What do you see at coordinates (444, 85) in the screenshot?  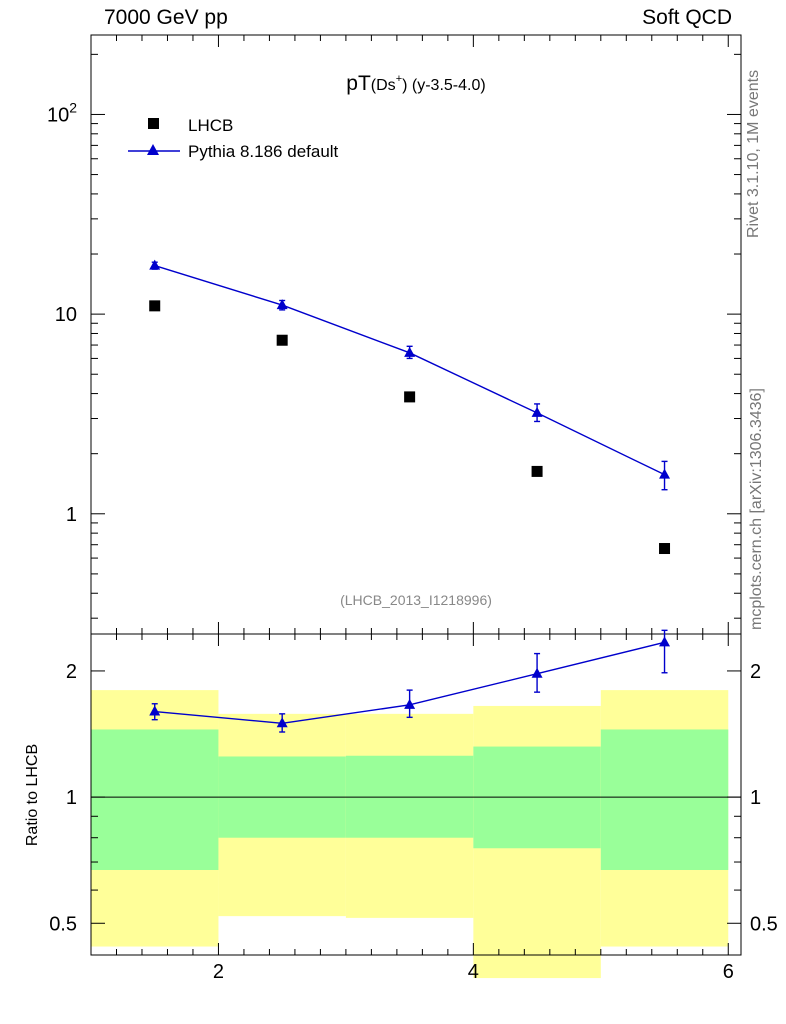 I see `title-rapidity: ) (y-3.5-4.0)` at bounding box center [444, 85].